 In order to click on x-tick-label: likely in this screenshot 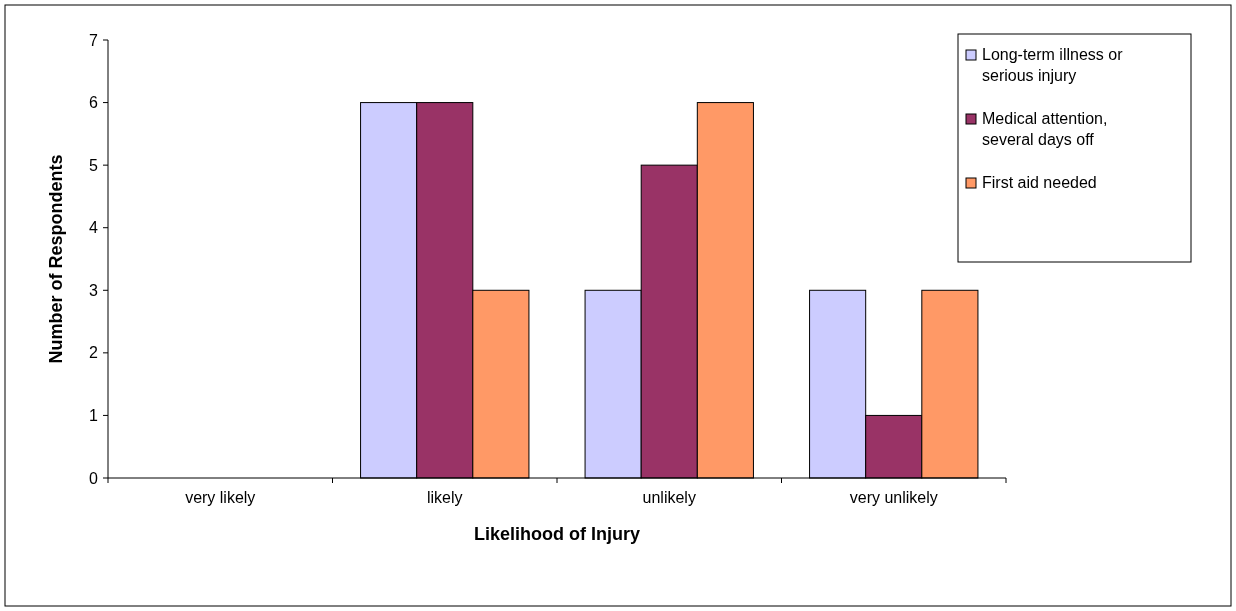, I will do `click(444, 497)`.